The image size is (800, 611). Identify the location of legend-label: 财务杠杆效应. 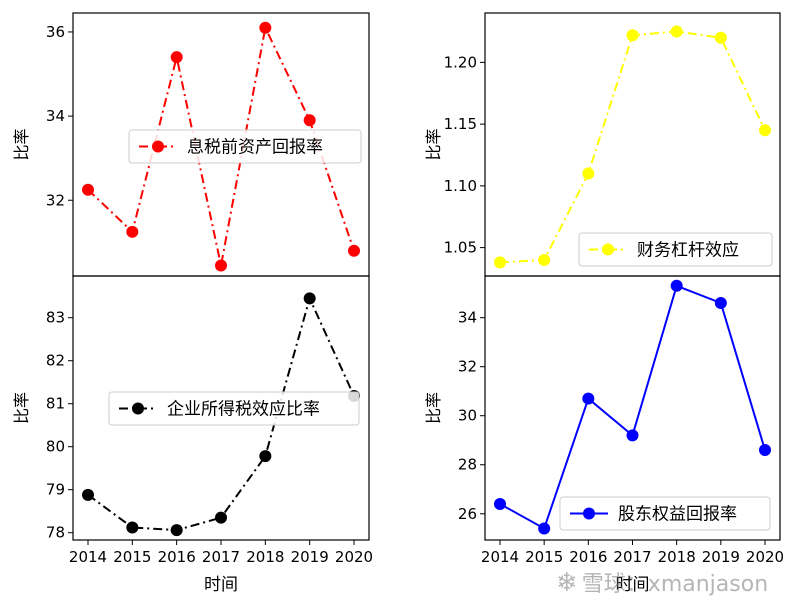
(688, 251).